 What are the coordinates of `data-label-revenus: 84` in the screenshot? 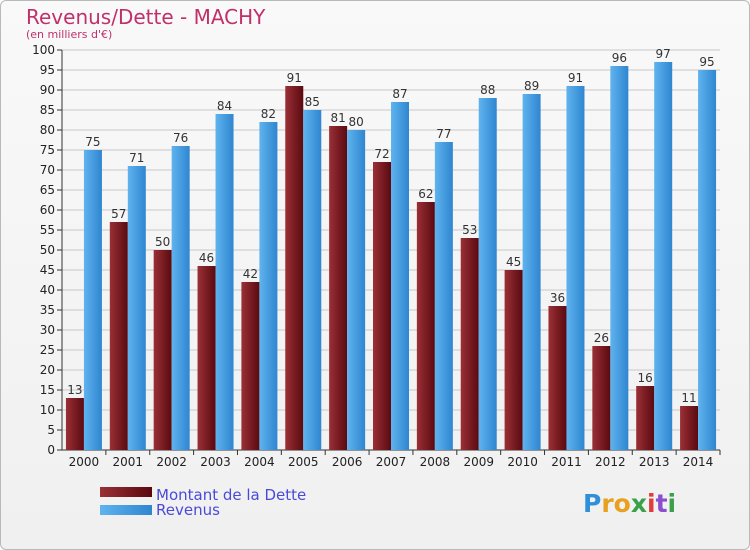 It's located at (224, 106).